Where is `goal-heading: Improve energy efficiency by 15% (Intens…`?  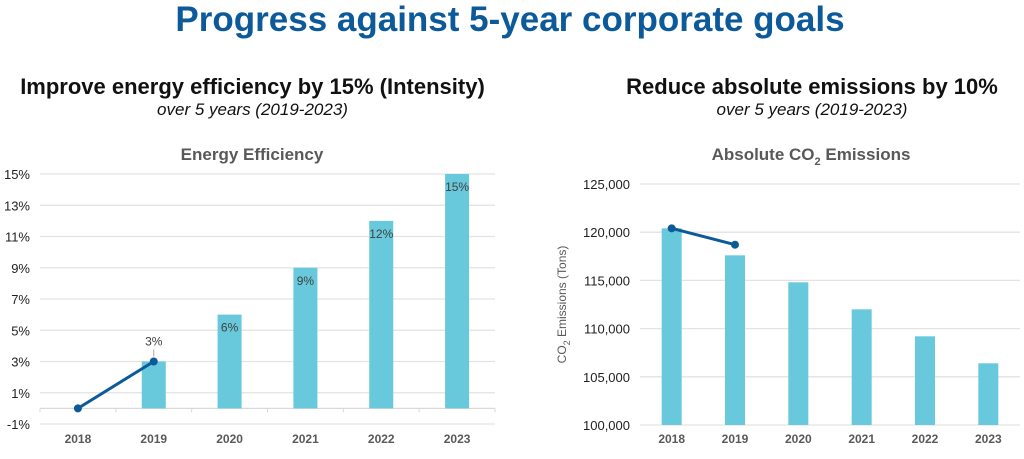
goal-heading: Improve energy efficiency by 15% (Intens… is located at coordinates (252, 86).